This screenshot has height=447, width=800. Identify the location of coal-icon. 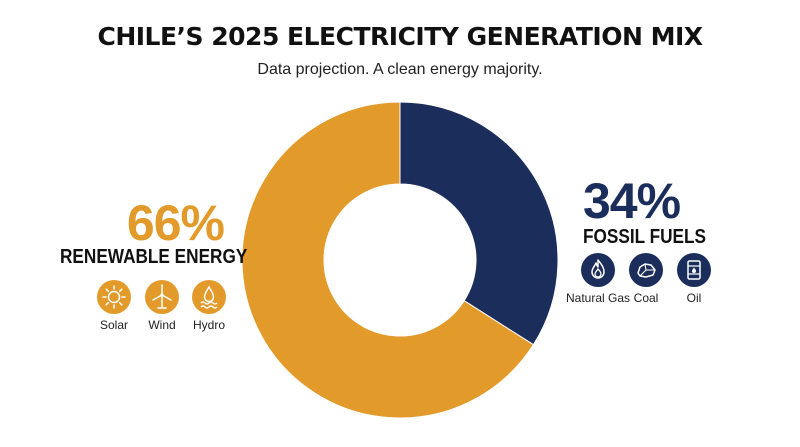
(646, 270).